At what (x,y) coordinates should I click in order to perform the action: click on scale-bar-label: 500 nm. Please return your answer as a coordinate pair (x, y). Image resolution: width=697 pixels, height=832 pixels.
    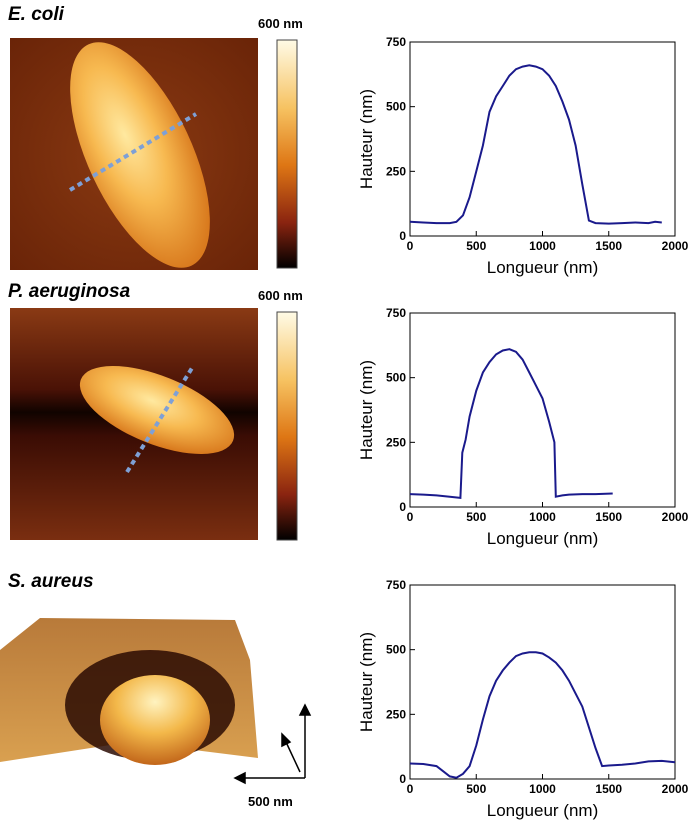
    Looking at the image, I should click on (270, 801).